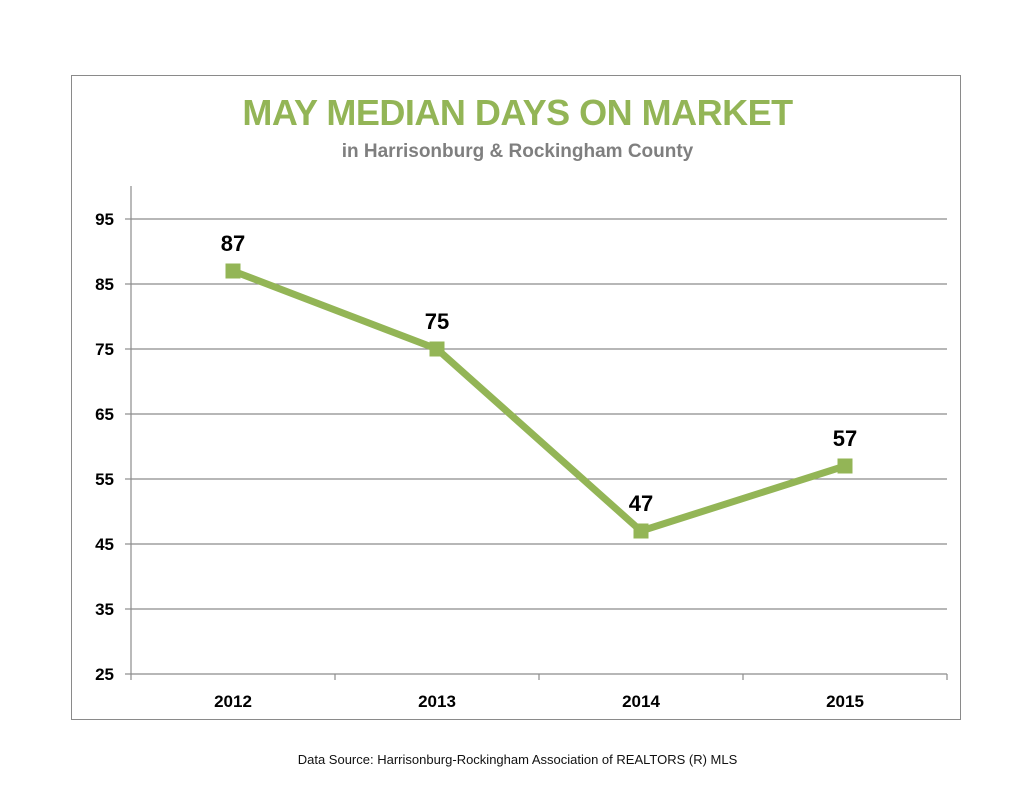 The image size is (1035, 800). What do you see at coordinates (104, 479) in the screenshot?
I see `y-tick-label: 55` at bounding box center [104, 479].